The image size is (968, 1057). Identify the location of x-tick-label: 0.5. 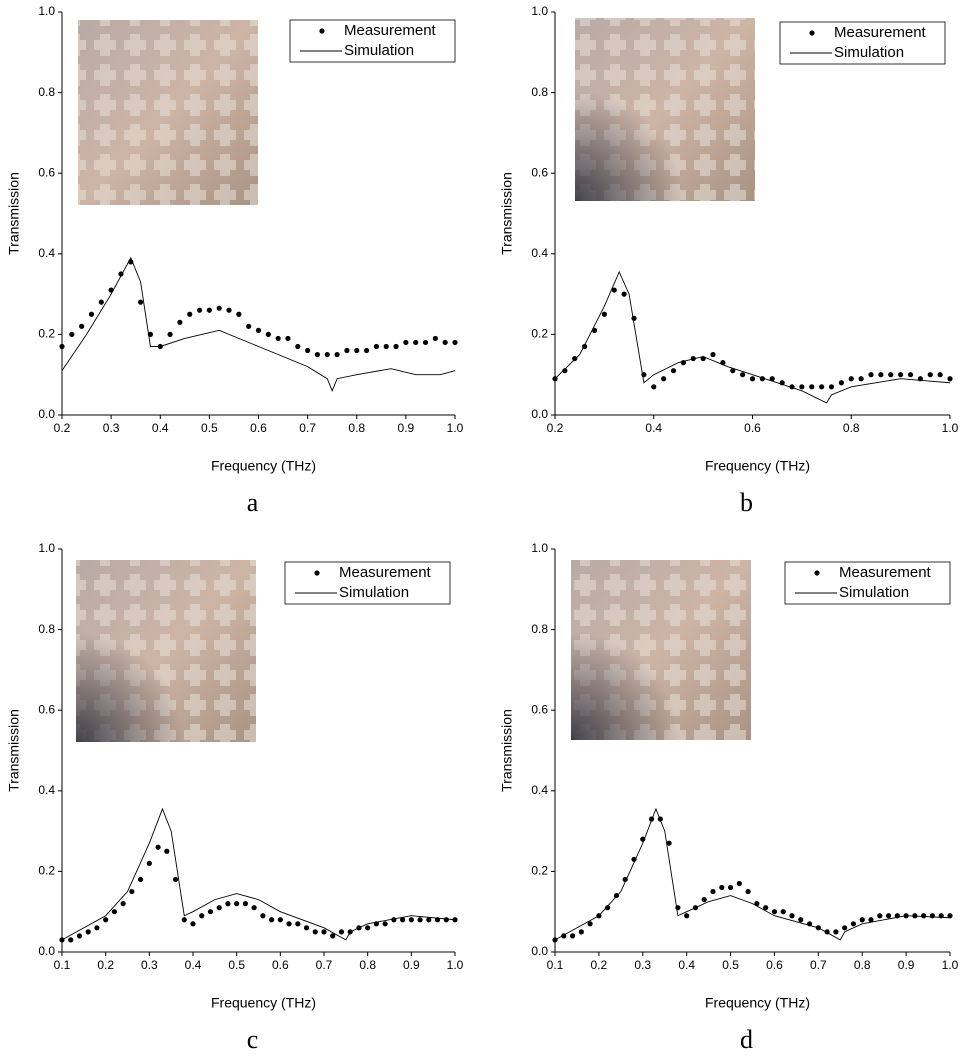
(209, 428).